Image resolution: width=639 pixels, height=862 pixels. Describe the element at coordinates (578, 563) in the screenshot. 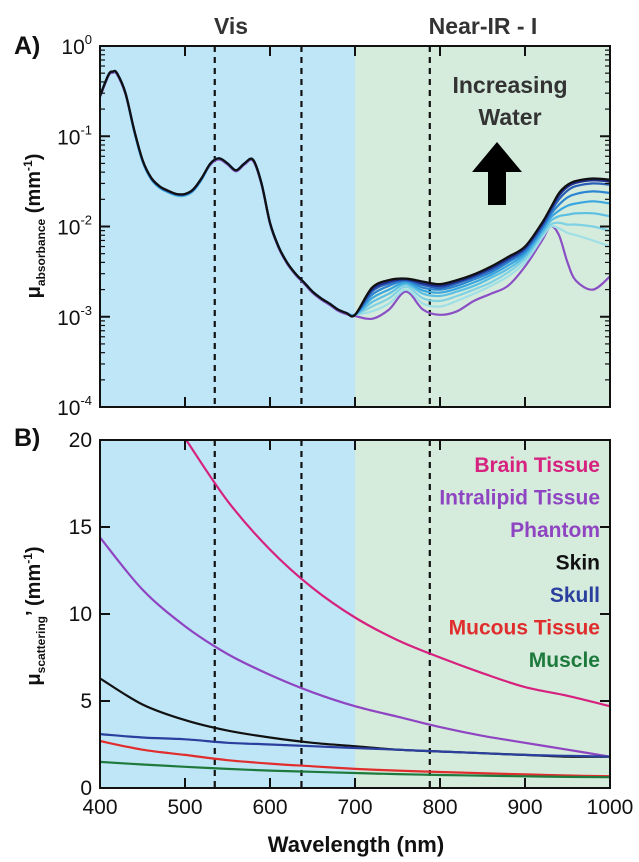

I see `legend-entry: Skin` at that location.